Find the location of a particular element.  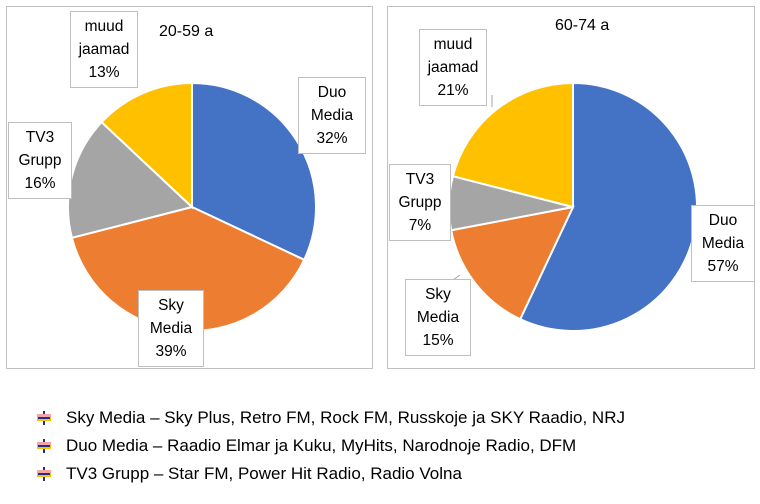

data-label: muud jaamad 13% is located at coordinates (104, 49).